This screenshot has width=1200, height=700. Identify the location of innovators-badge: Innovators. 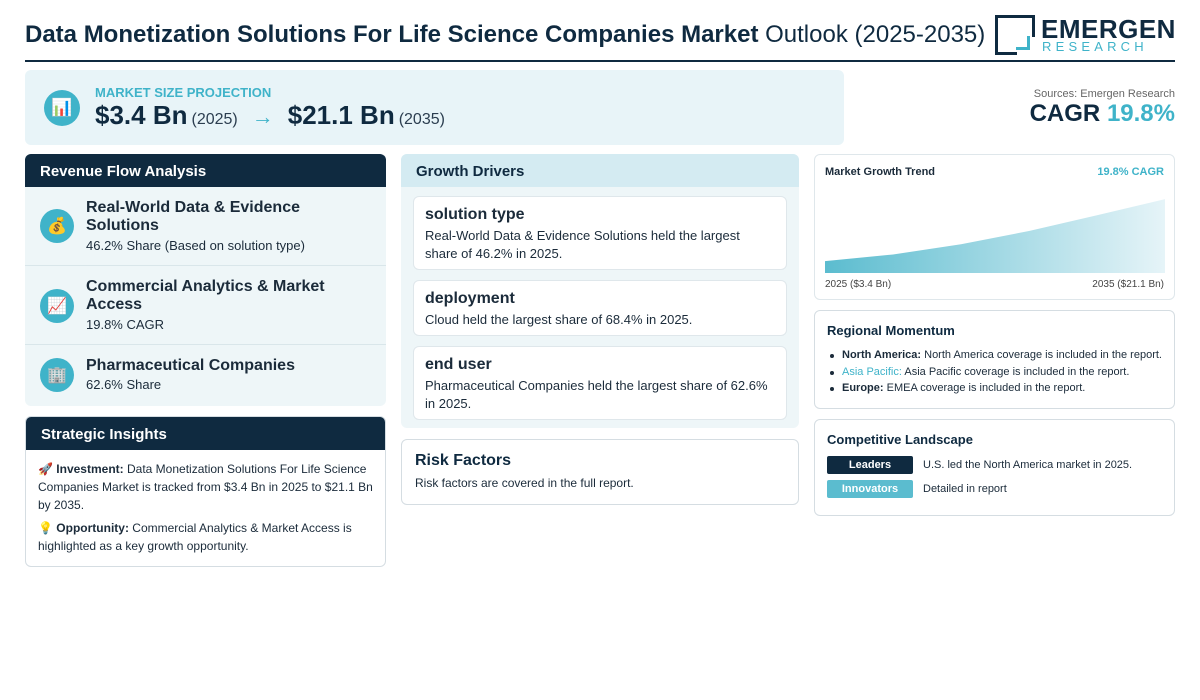
(870, 489).